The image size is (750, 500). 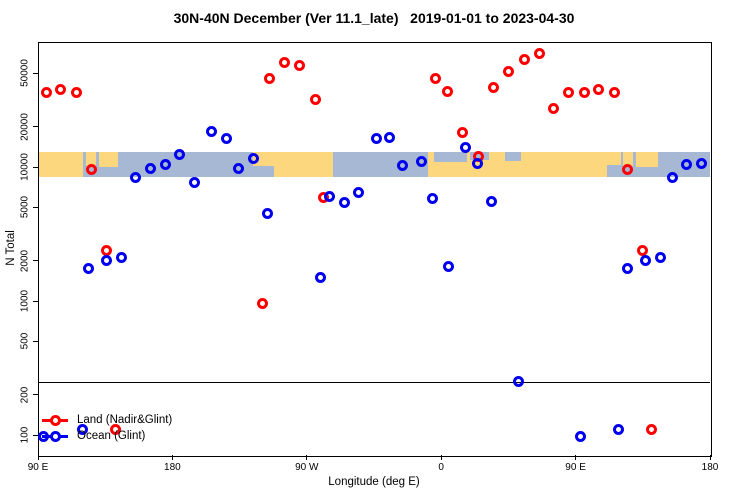 I want to click on legend-item: Land (Nadir&Glint), so click(x=107, y=420).